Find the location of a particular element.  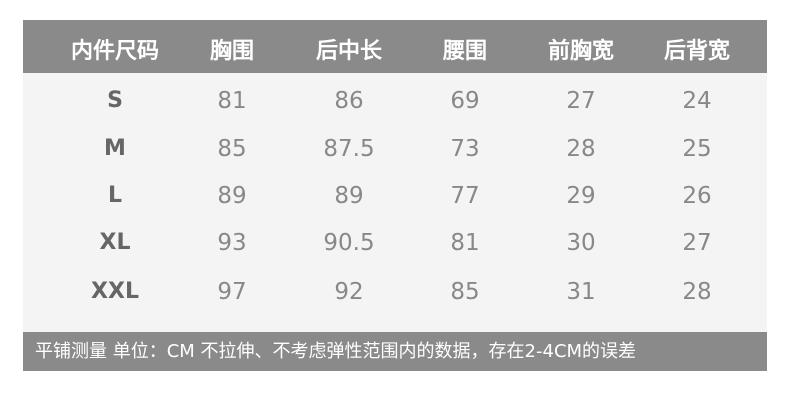

table-cell: 87.5 is located at coordinates (349, 149).